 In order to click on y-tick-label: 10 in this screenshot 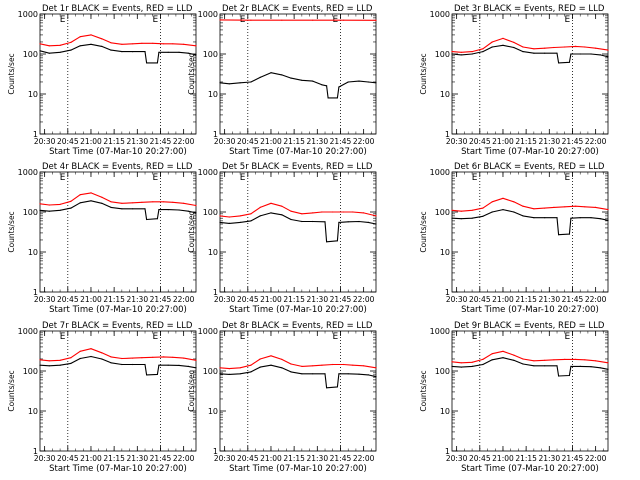, I will do `click(213, 252)`.